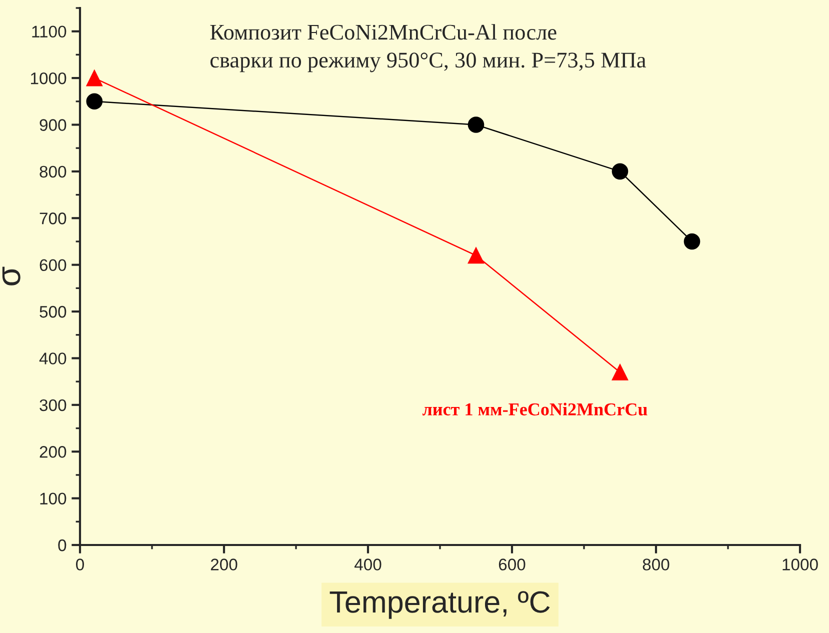 The image size is (829, 633). Describe the element at coordinates (48, 78) in the screenshot. I see `y-tick-label: 1000` at that location.